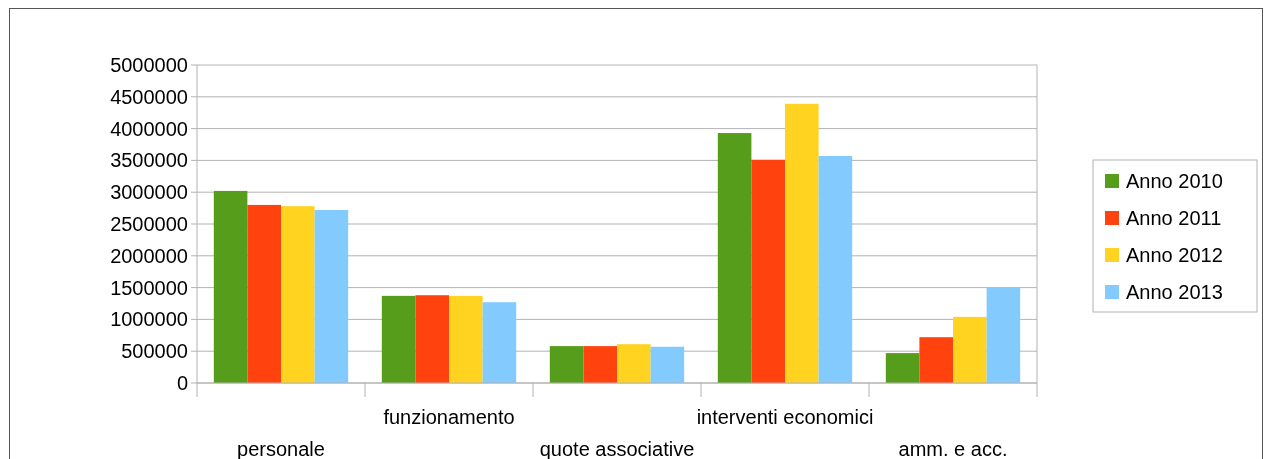  Describe the element at coordinates (182, 383) in the screenshot. I see `y-tick-label: 0` at that location.